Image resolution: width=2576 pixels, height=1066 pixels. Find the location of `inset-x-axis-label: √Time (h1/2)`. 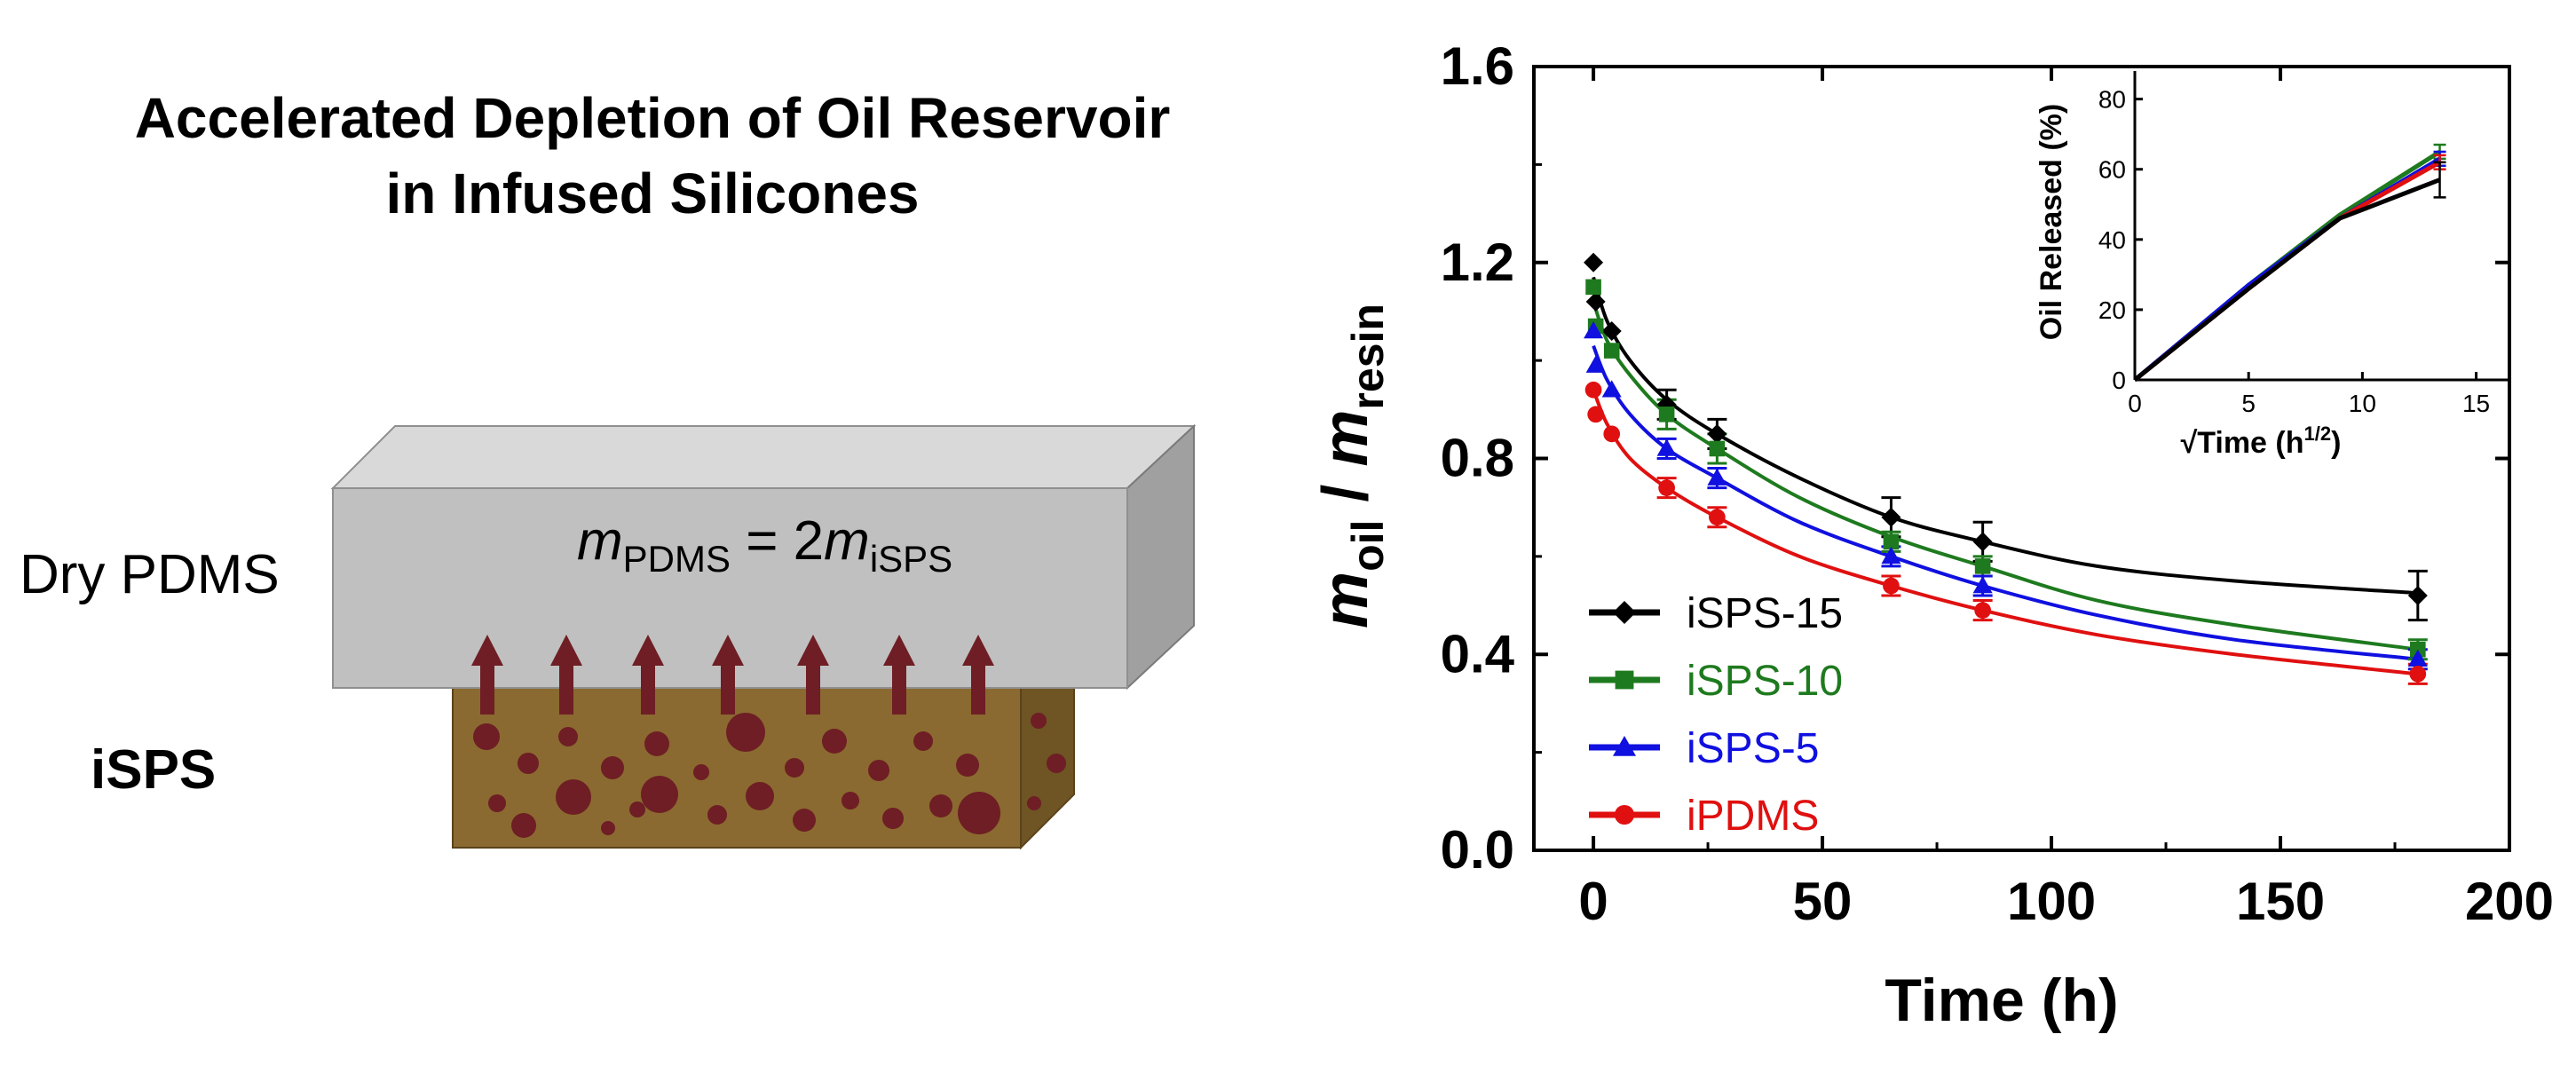

inset-x-axis-label: √Time (h1/2) is located at coordinates (2261, 441).